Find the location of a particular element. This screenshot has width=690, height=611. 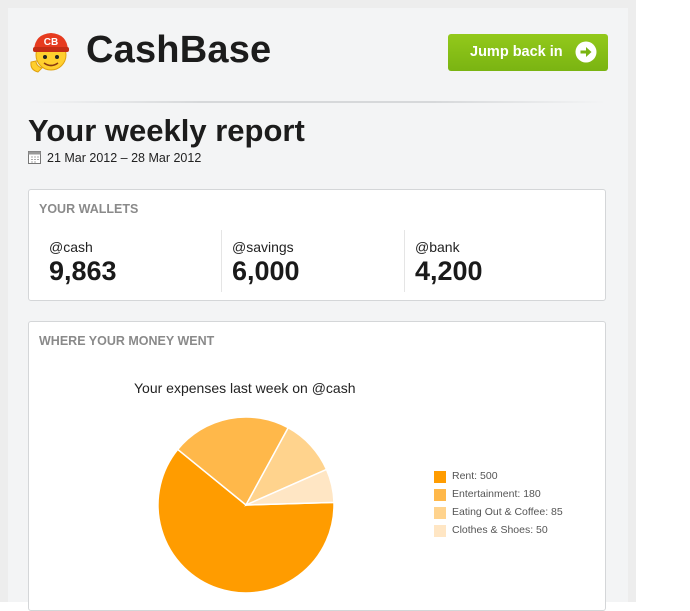

pie-slice-rent is located at coordinates (246, 521).